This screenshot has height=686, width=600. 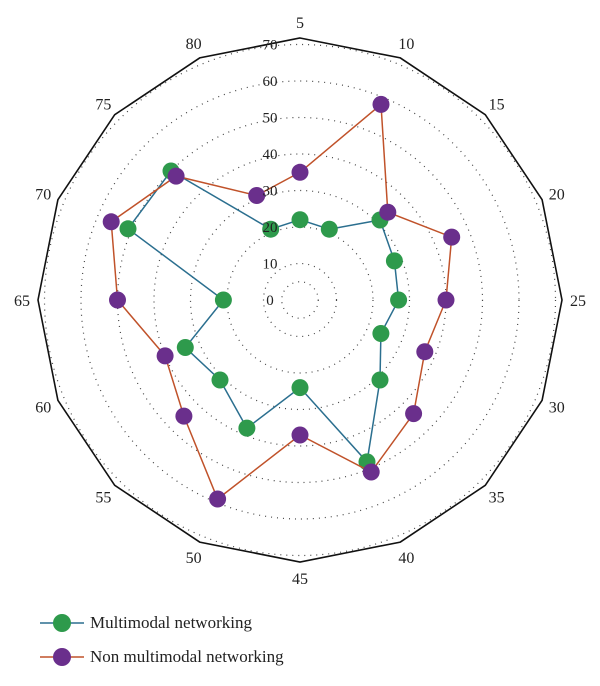 What do you see at coordinates (300, 23) in the screenshot?
I see `category-label-5: 5` at bounding box center [300, 23].